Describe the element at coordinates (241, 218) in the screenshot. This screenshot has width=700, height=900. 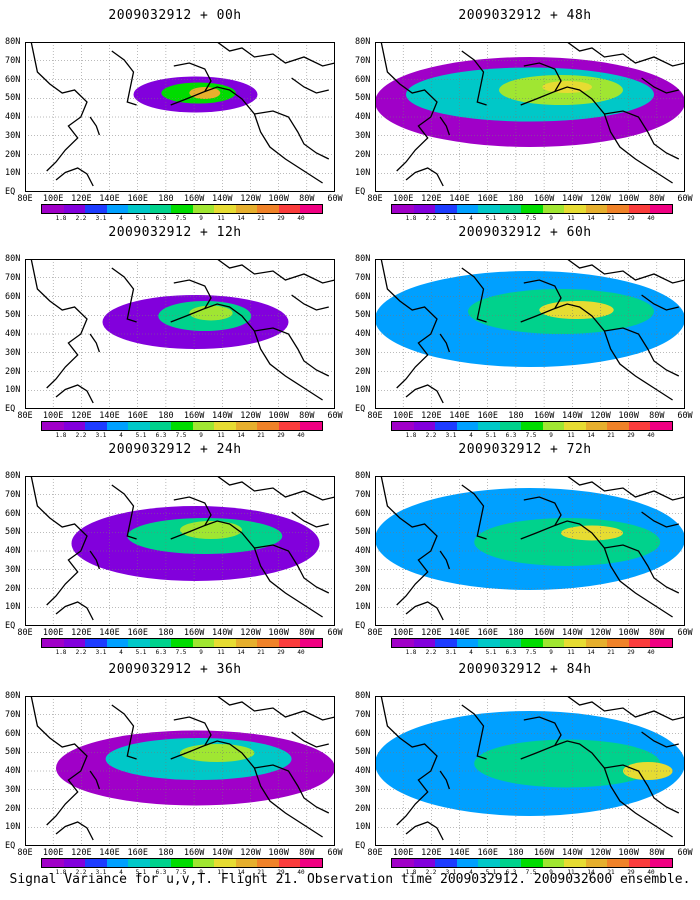
I see `colorbar-label: 14` at that location.